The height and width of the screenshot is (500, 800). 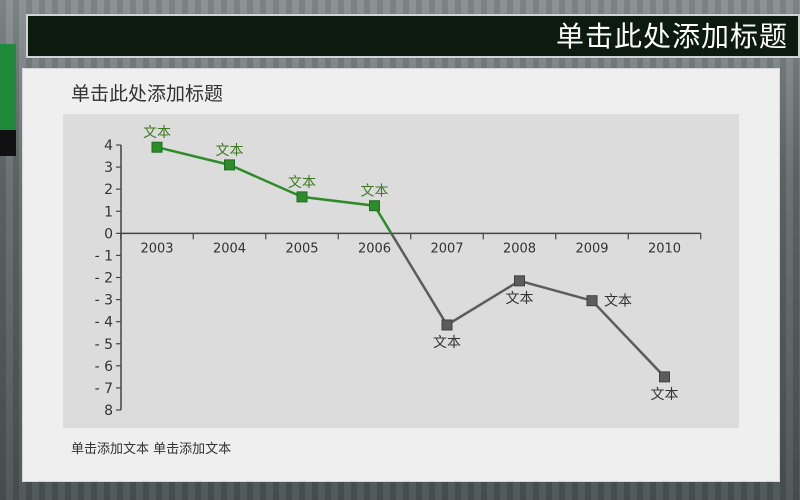 I want to click on x-tick-label: 2007, so click(x=446, y=248).